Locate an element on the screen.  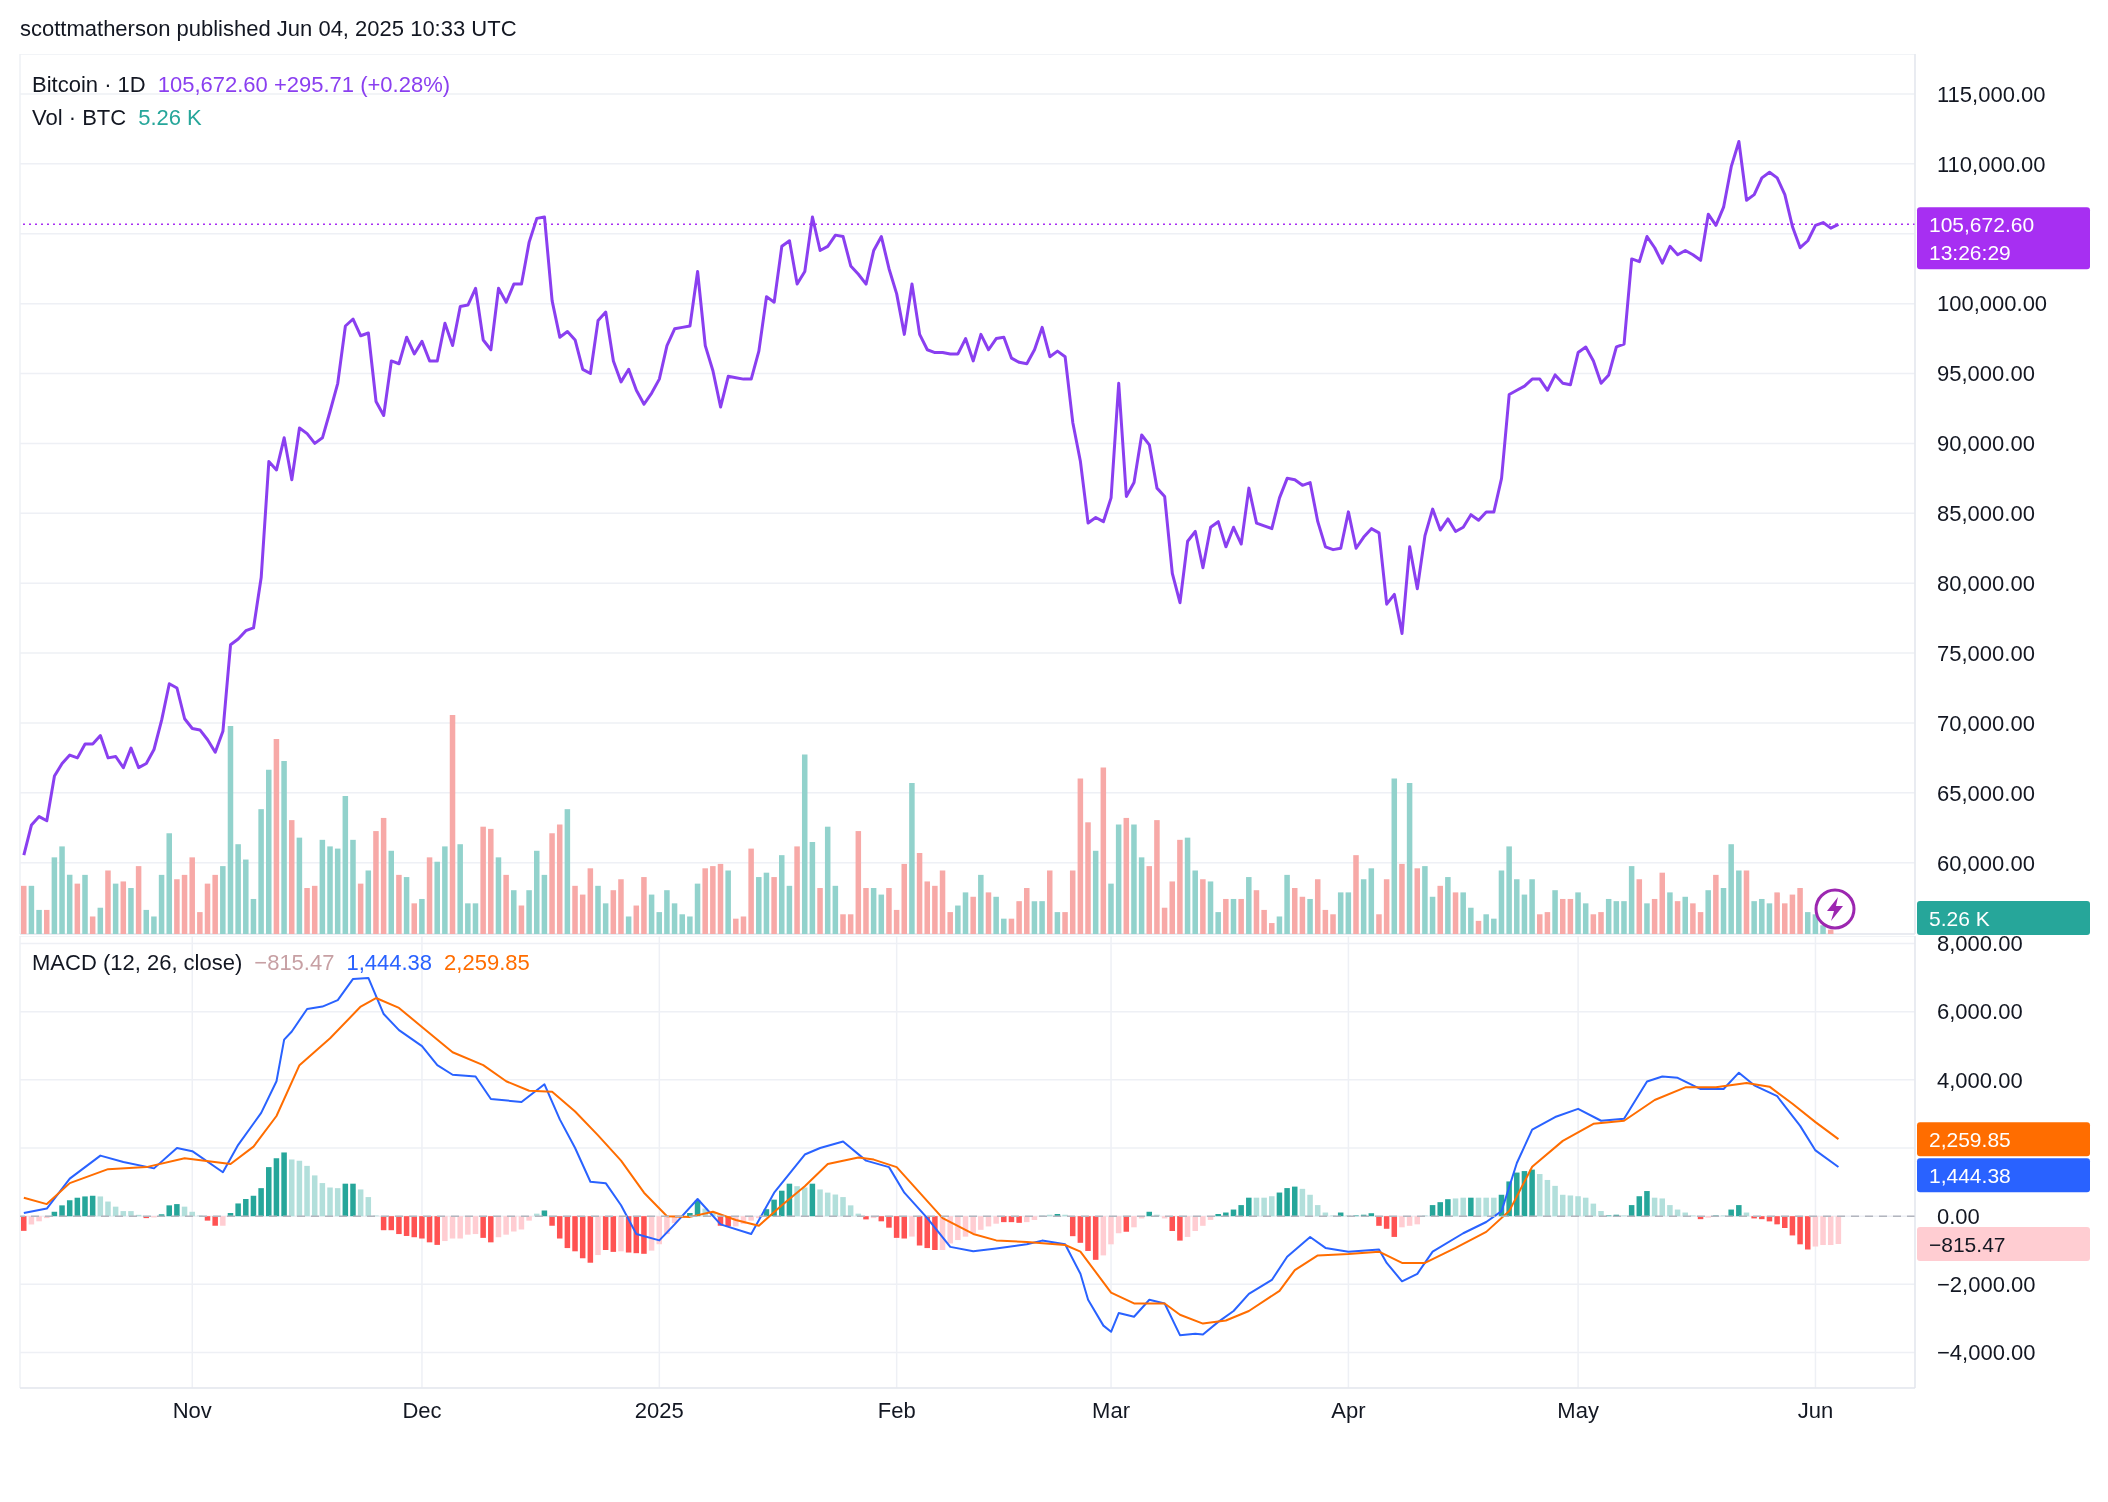
x-tick-label: Mar is located at coordinates (1111, 1410).